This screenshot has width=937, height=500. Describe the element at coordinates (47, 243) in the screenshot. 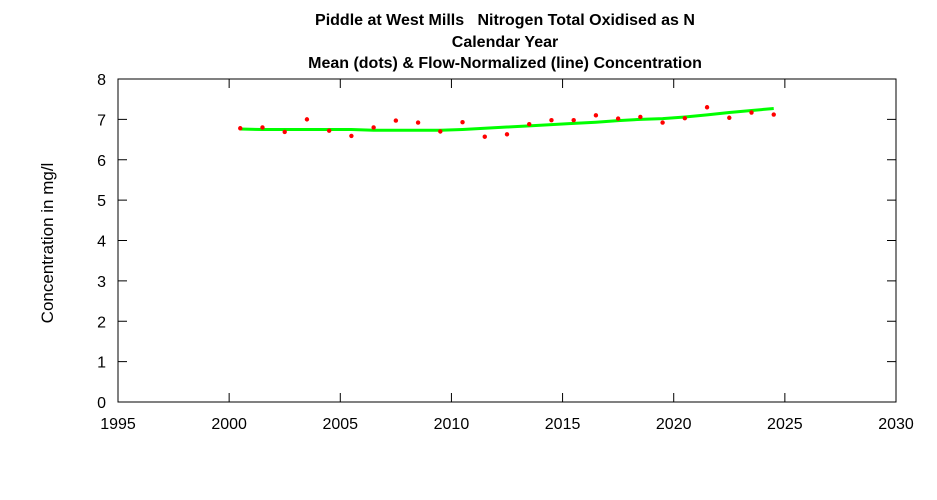

I see `y-axis-label: Concentration in mg/l` at that location.